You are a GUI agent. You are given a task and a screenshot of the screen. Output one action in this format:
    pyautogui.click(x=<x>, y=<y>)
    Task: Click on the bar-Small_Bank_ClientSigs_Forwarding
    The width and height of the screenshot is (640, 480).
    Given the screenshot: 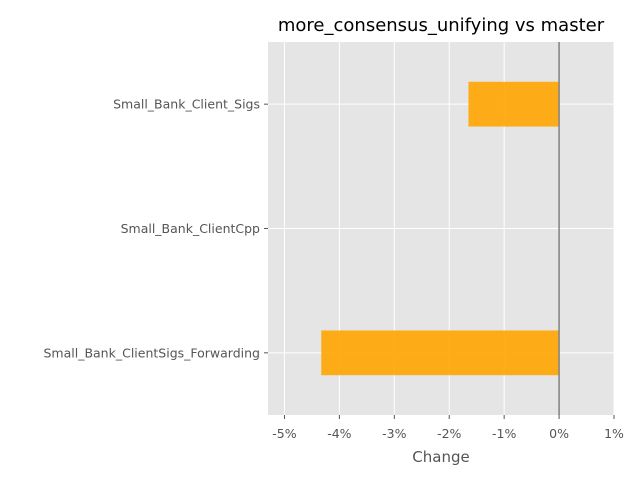 What is the action you would take?
    pyautogui.click(x=440, y=353)
    